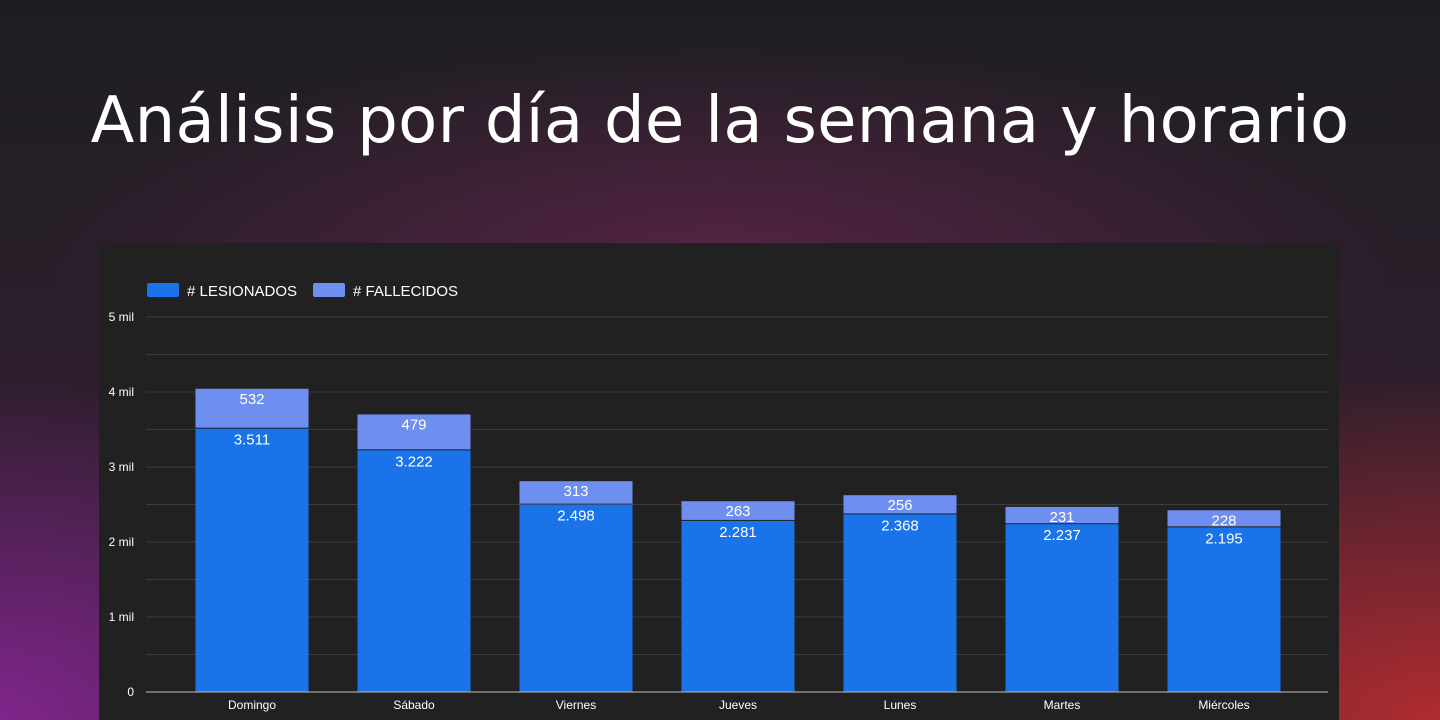 The width and height of the screenshot is (1440, 720). Describe the element at coordinates (251, 399) in the screenshot. I see `data-label-fallecidos: 532` at that location.